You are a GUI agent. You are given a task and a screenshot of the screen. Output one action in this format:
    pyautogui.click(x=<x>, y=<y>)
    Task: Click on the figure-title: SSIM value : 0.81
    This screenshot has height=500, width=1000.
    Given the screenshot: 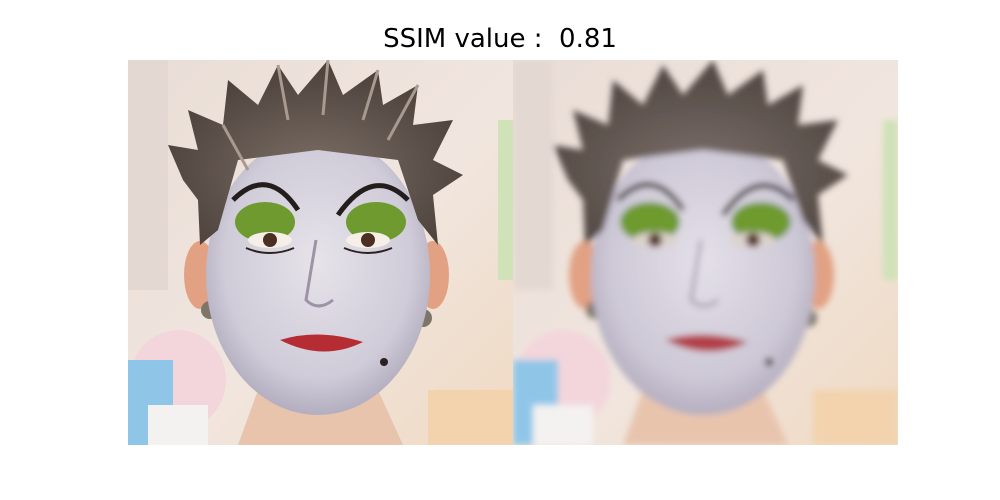 What is the action you would take?
    pyautogui.click(x=500, y=39)
    